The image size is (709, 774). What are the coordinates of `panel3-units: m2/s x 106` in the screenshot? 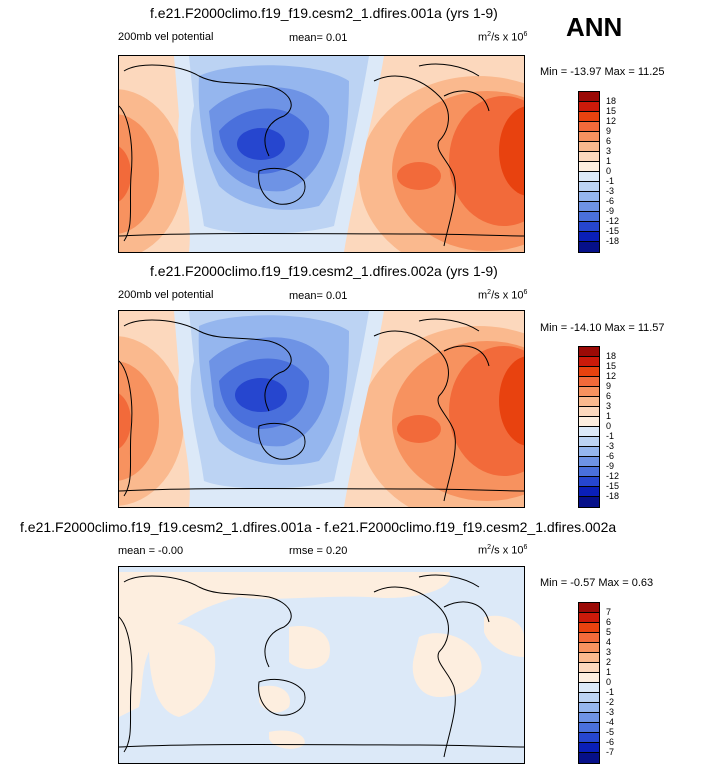 It's located at (503, 550).